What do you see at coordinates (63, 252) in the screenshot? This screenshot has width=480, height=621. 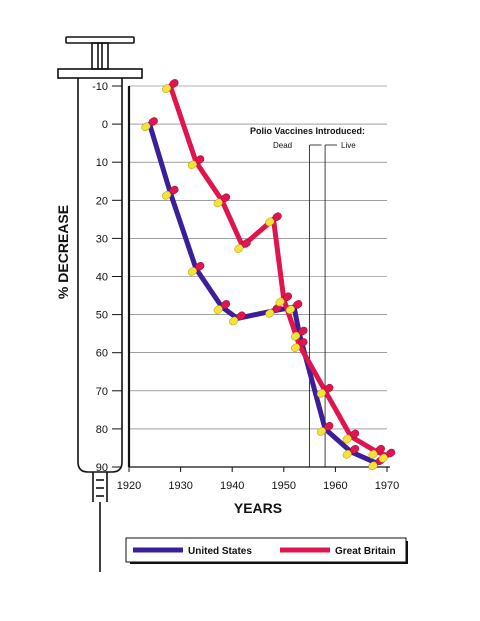 I see `y-axis-title: % DECREASE` at bounding box center [63, 252].